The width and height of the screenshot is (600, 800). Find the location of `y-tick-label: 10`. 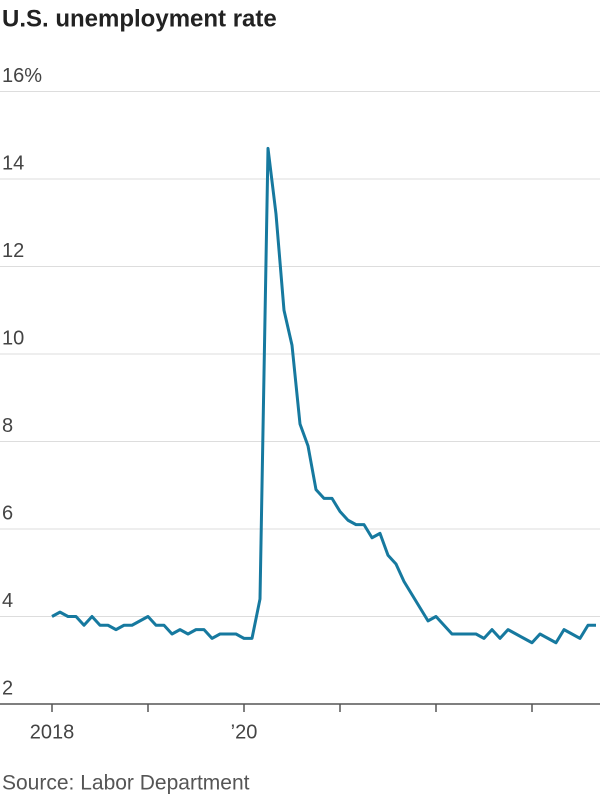

y-tick-label: 10 is located at coordinates (13, 338).